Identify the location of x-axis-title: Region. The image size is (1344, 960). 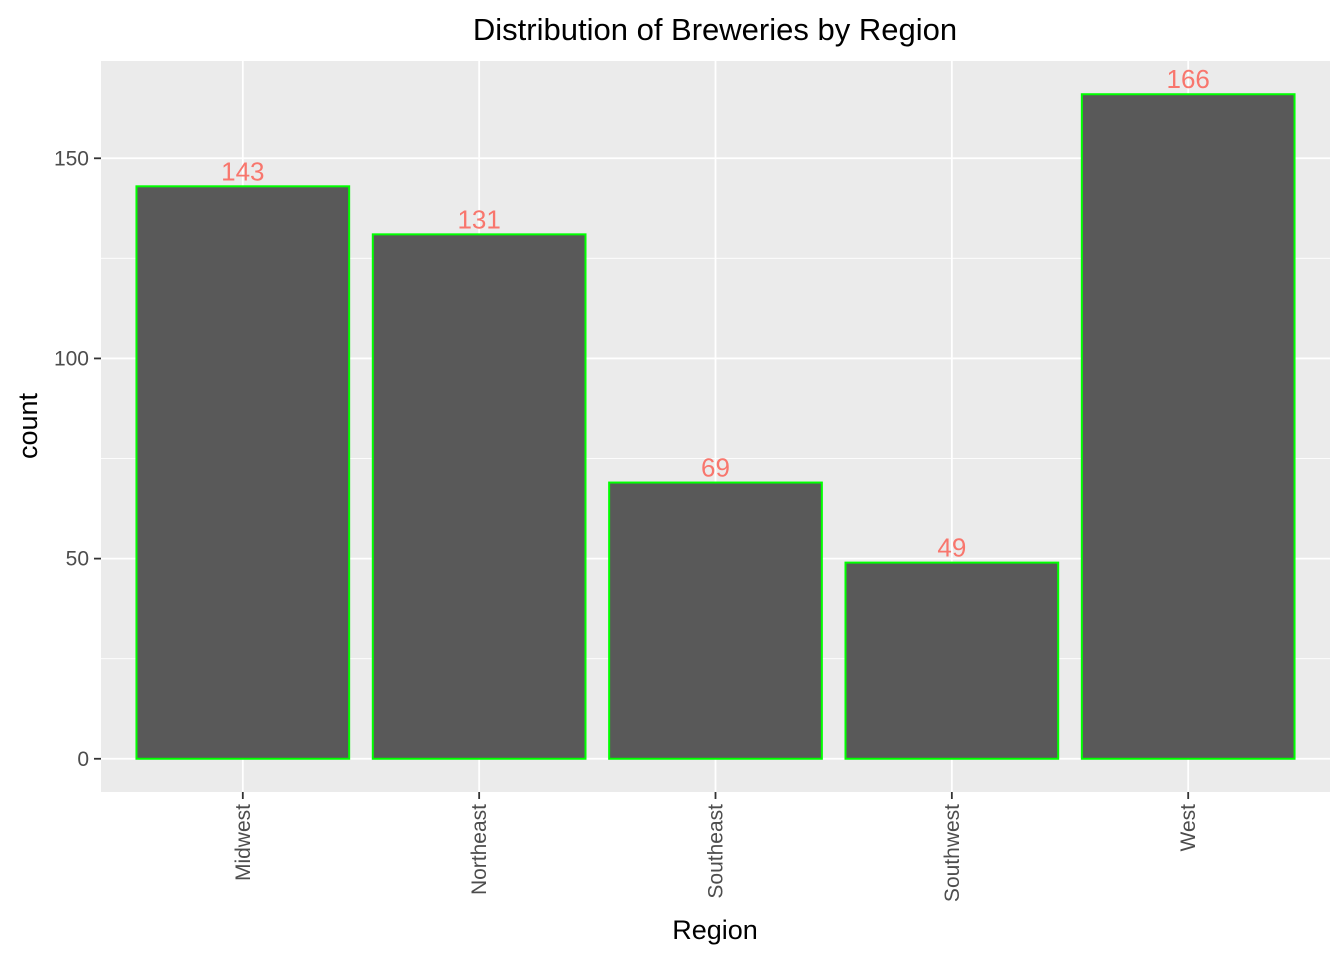
(715, 930).